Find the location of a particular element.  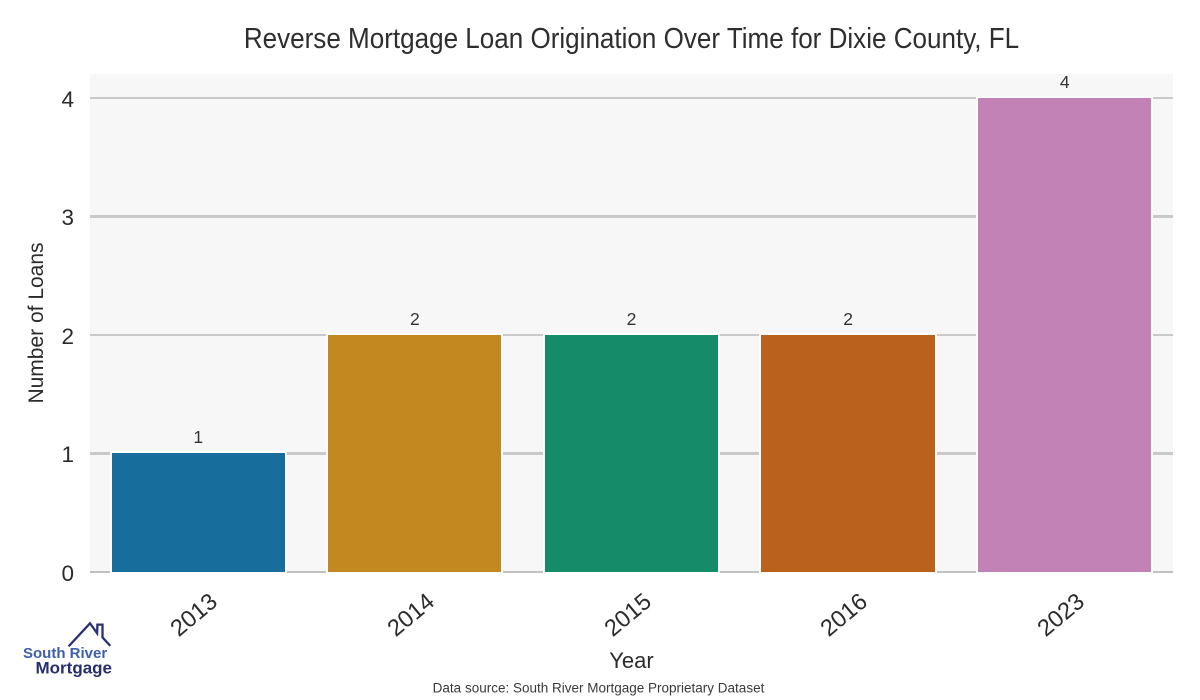

svg-text: Mortgage is located at coordinates (74, 668).